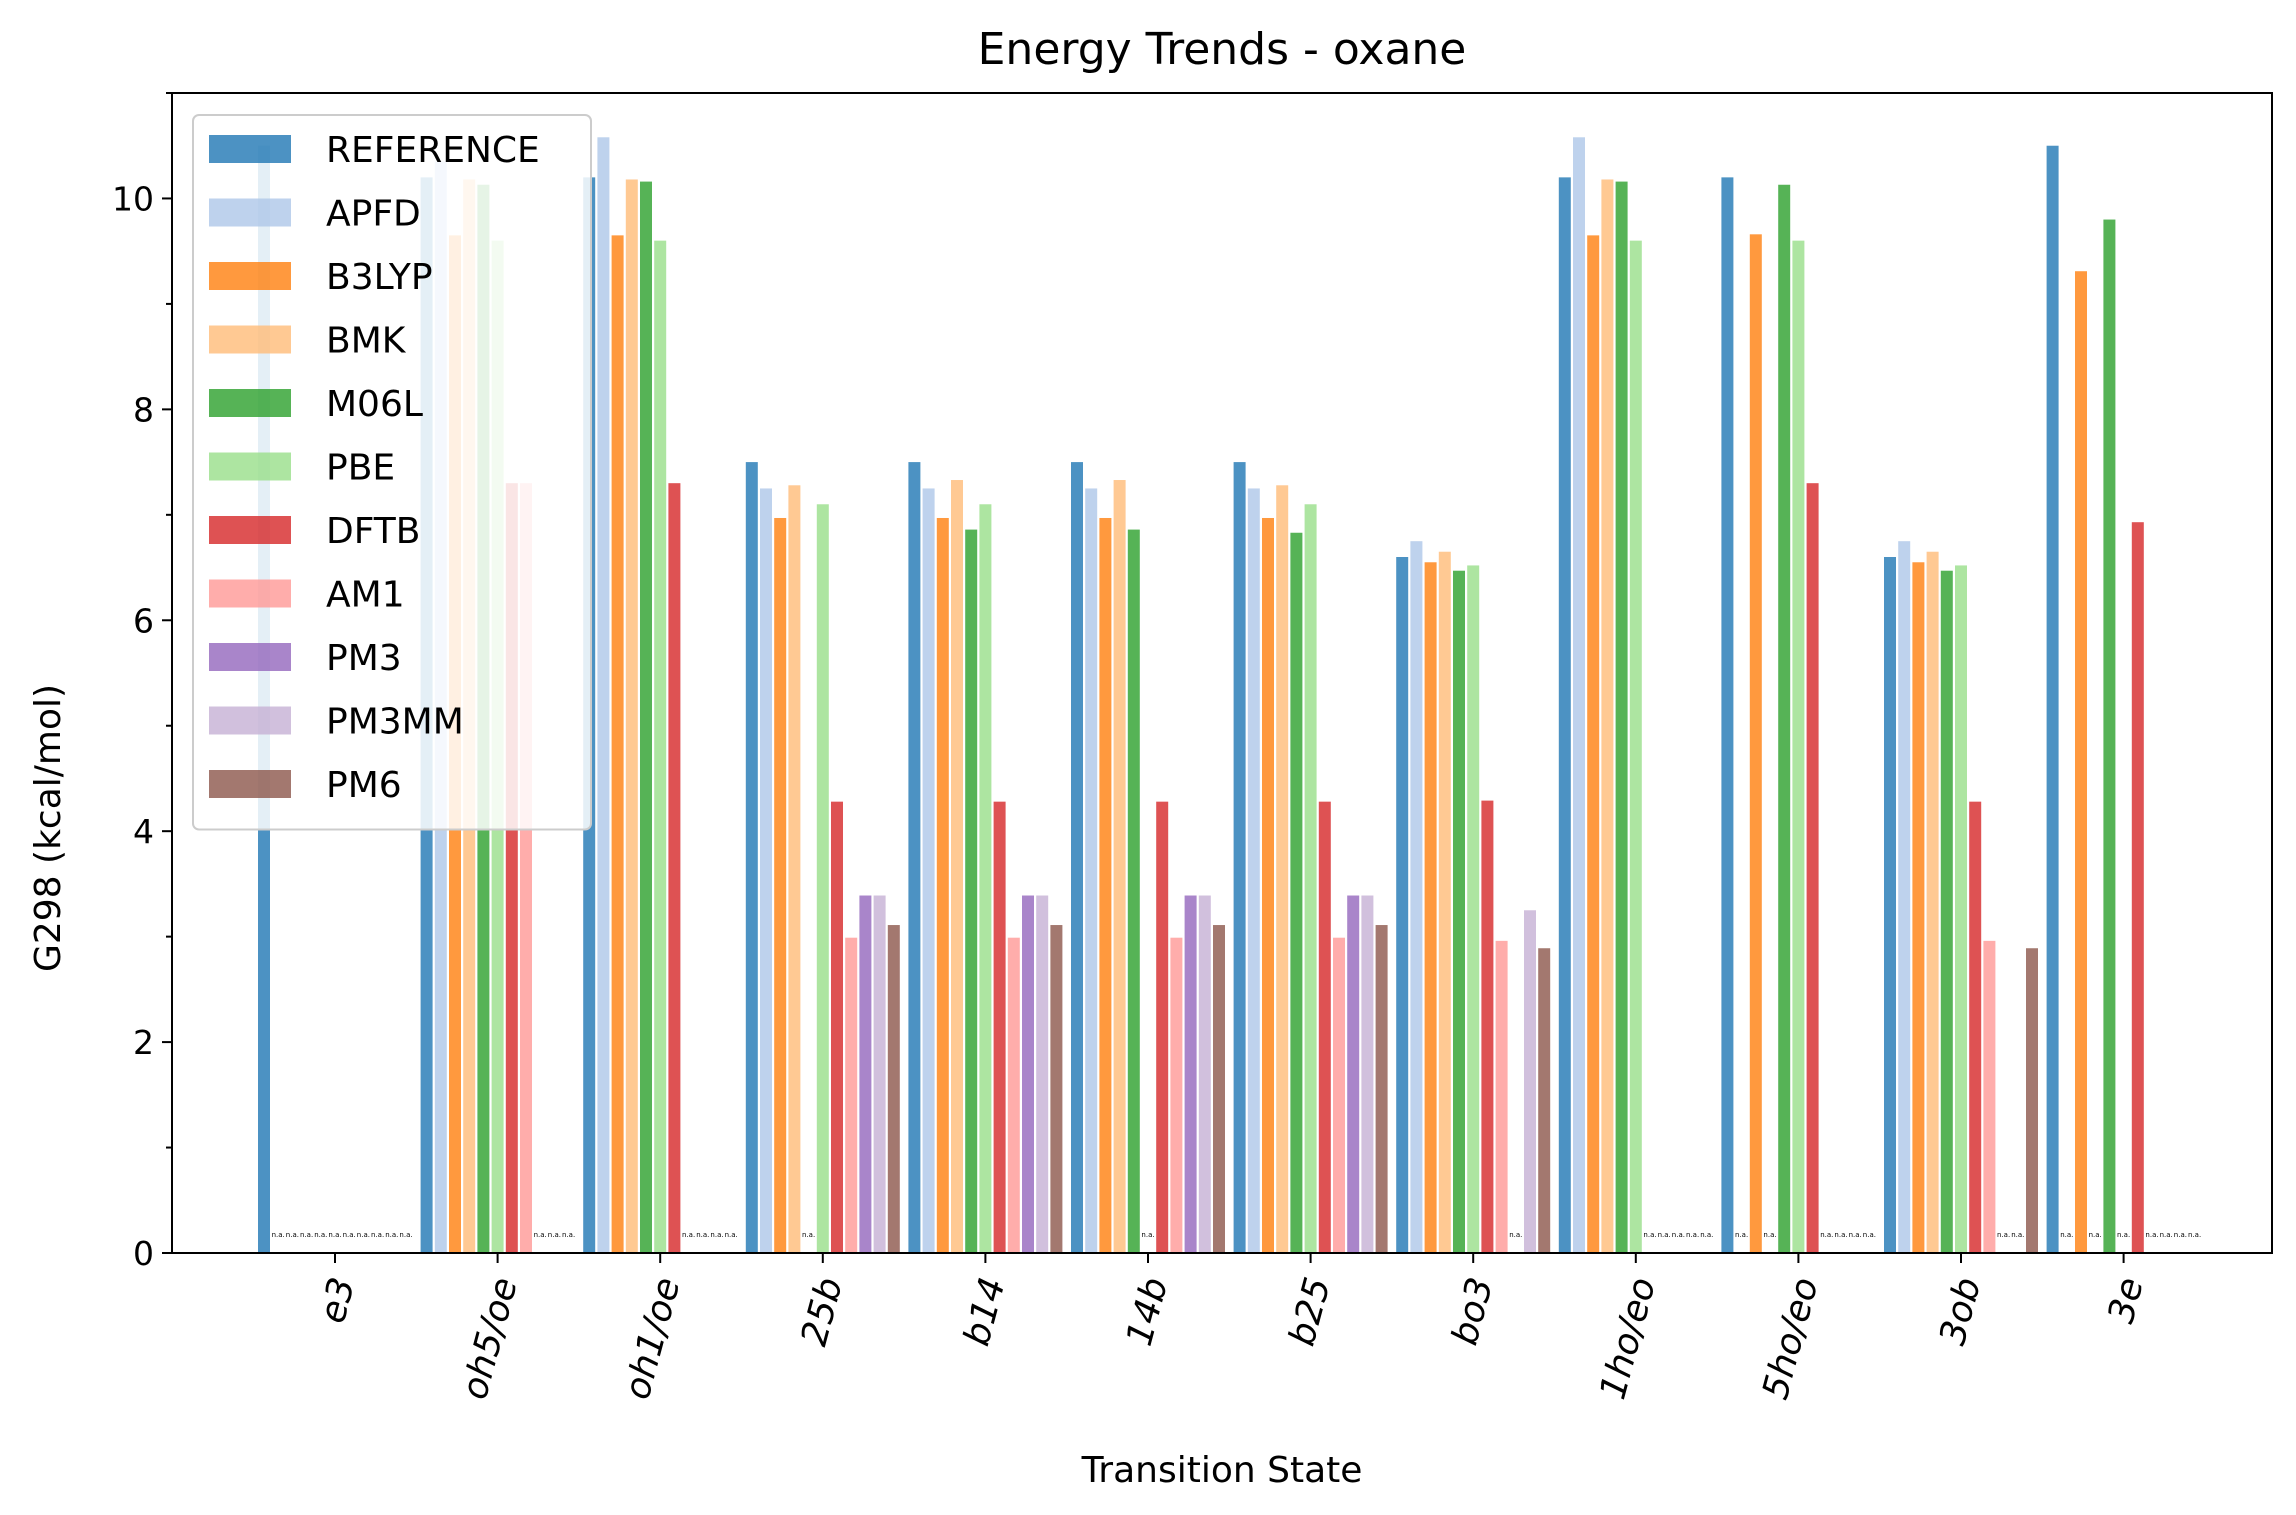 This screenshot has height=1515, width=2296. Describe the element at coordinates (1222, 49) in the screenshot. I see `chart-title: Energy Trends - oxane` at that location.